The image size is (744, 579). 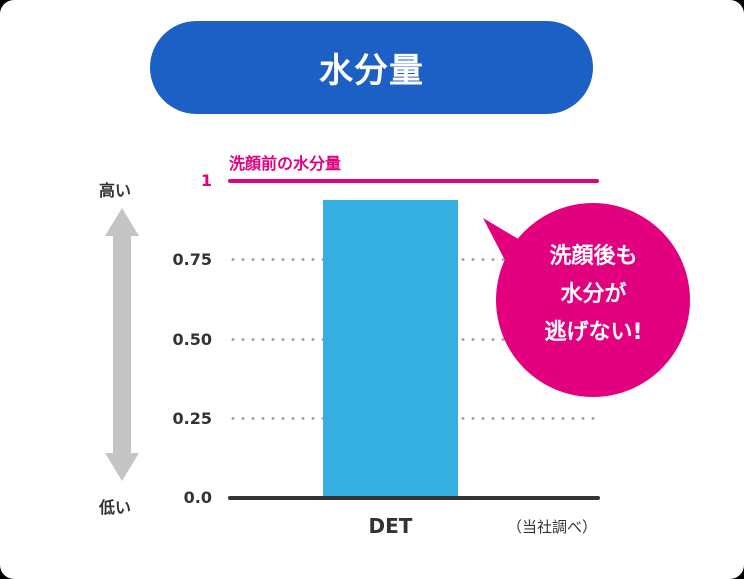 I want to click on callout-bubble, so click(x=586, y=300).